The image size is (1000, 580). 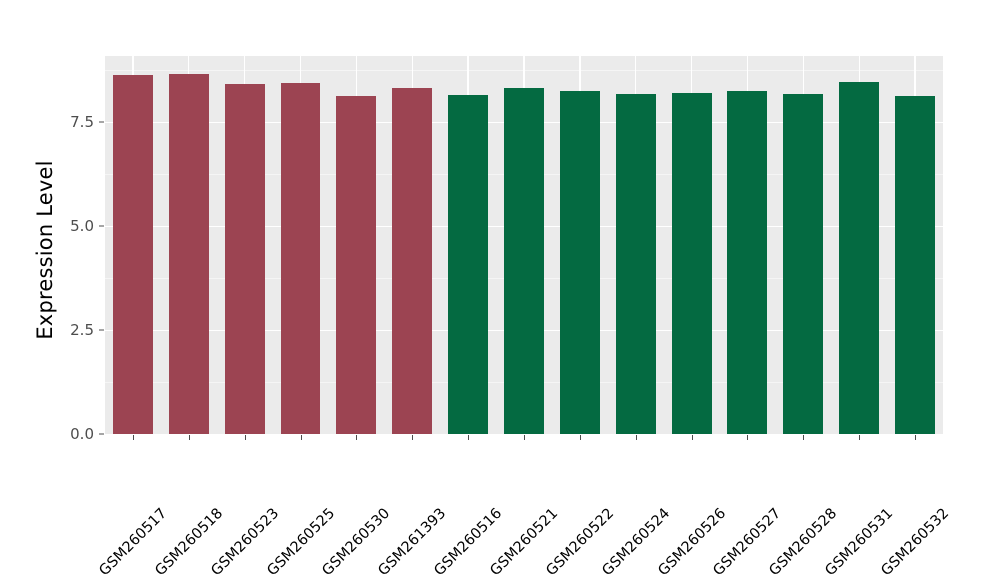 What do you see at coordinates (82, 329) in the screenshot?
I see `y-axis-tick-label: 2.5` at bounding box center [82, 329].